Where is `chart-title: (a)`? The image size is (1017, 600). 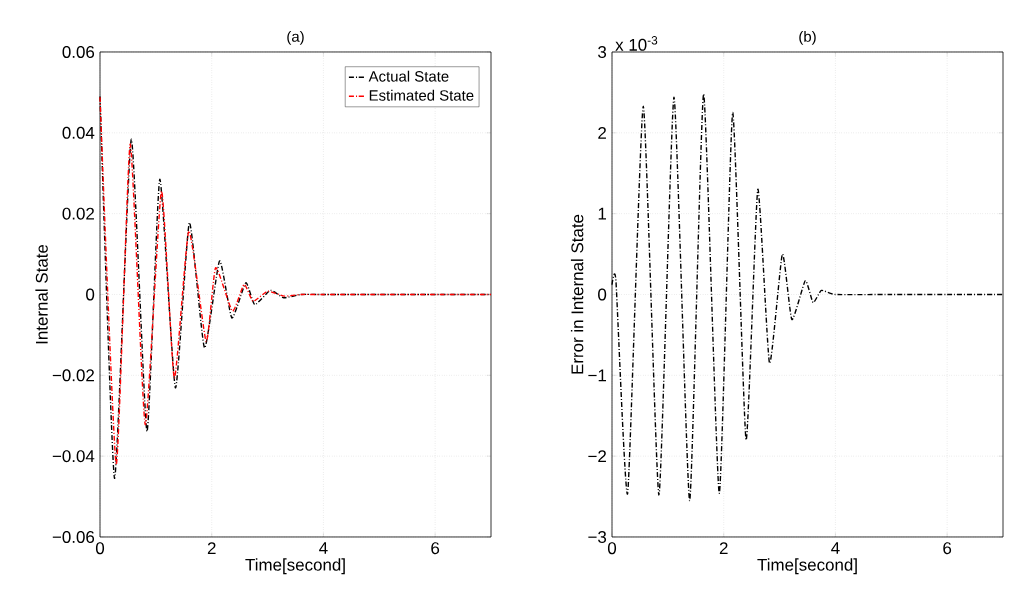 chart-title: (a) is located at coordinates (295, 37).